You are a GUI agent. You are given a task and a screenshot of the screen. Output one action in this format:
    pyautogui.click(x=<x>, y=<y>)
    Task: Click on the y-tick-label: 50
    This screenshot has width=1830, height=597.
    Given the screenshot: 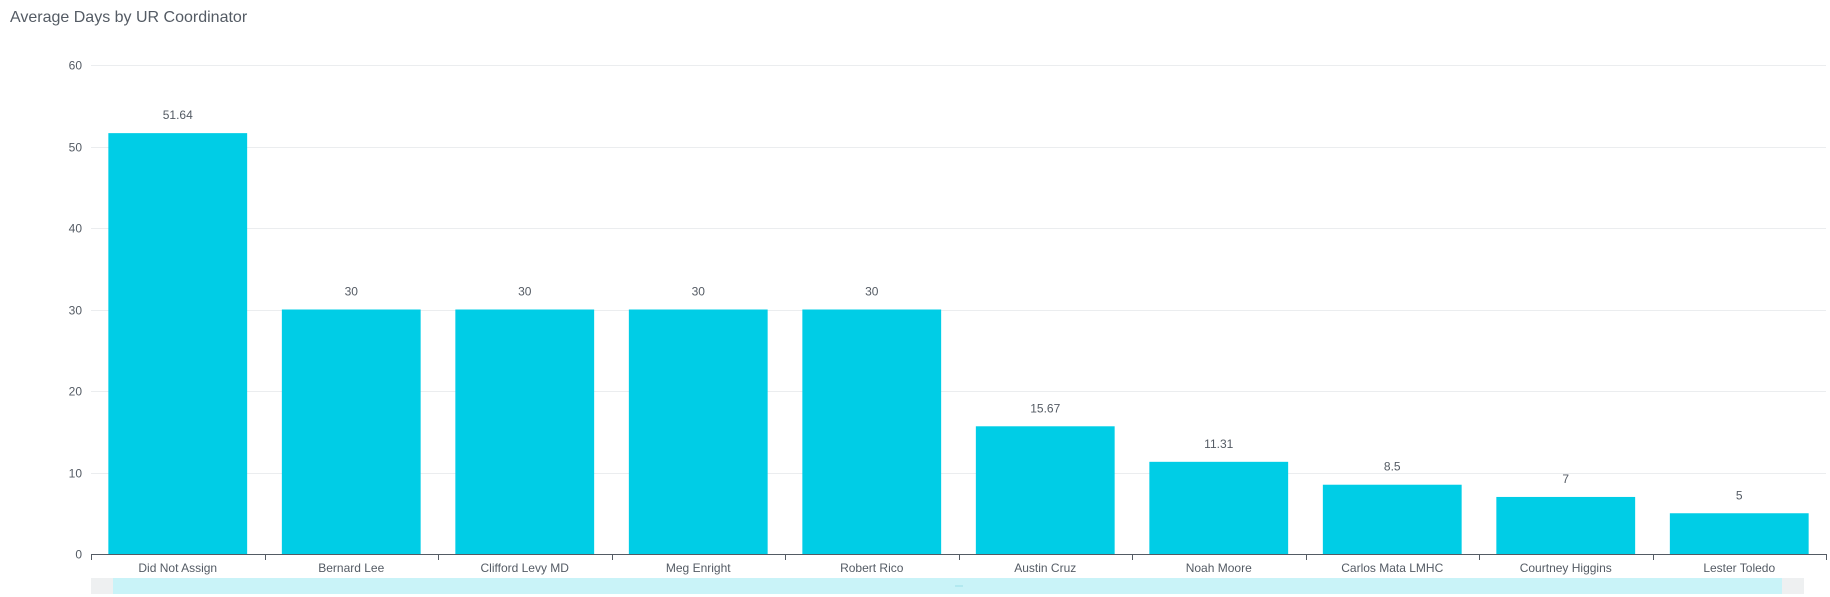 What is the action you would take?
    pyautogui.click(x=76, y=148)
    